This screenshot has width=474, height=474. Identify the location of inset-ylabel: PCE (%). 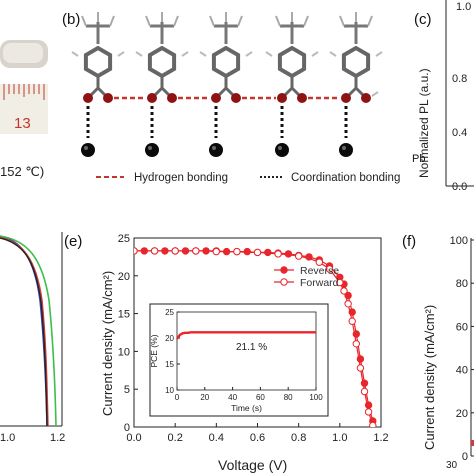
(154, 350).